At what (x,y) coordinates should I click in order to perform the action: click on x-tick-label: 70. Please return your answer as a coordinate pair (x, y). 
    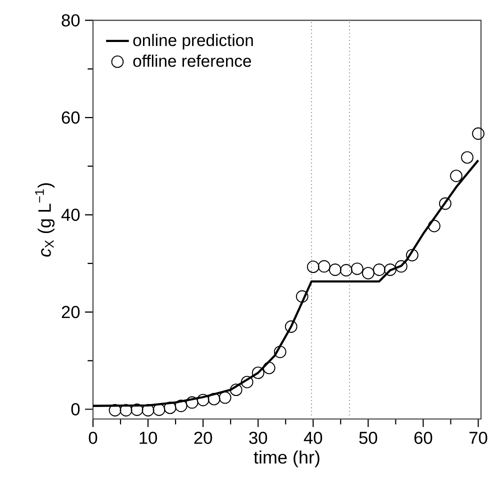
    Looking at the image, I should click on (479, 438).